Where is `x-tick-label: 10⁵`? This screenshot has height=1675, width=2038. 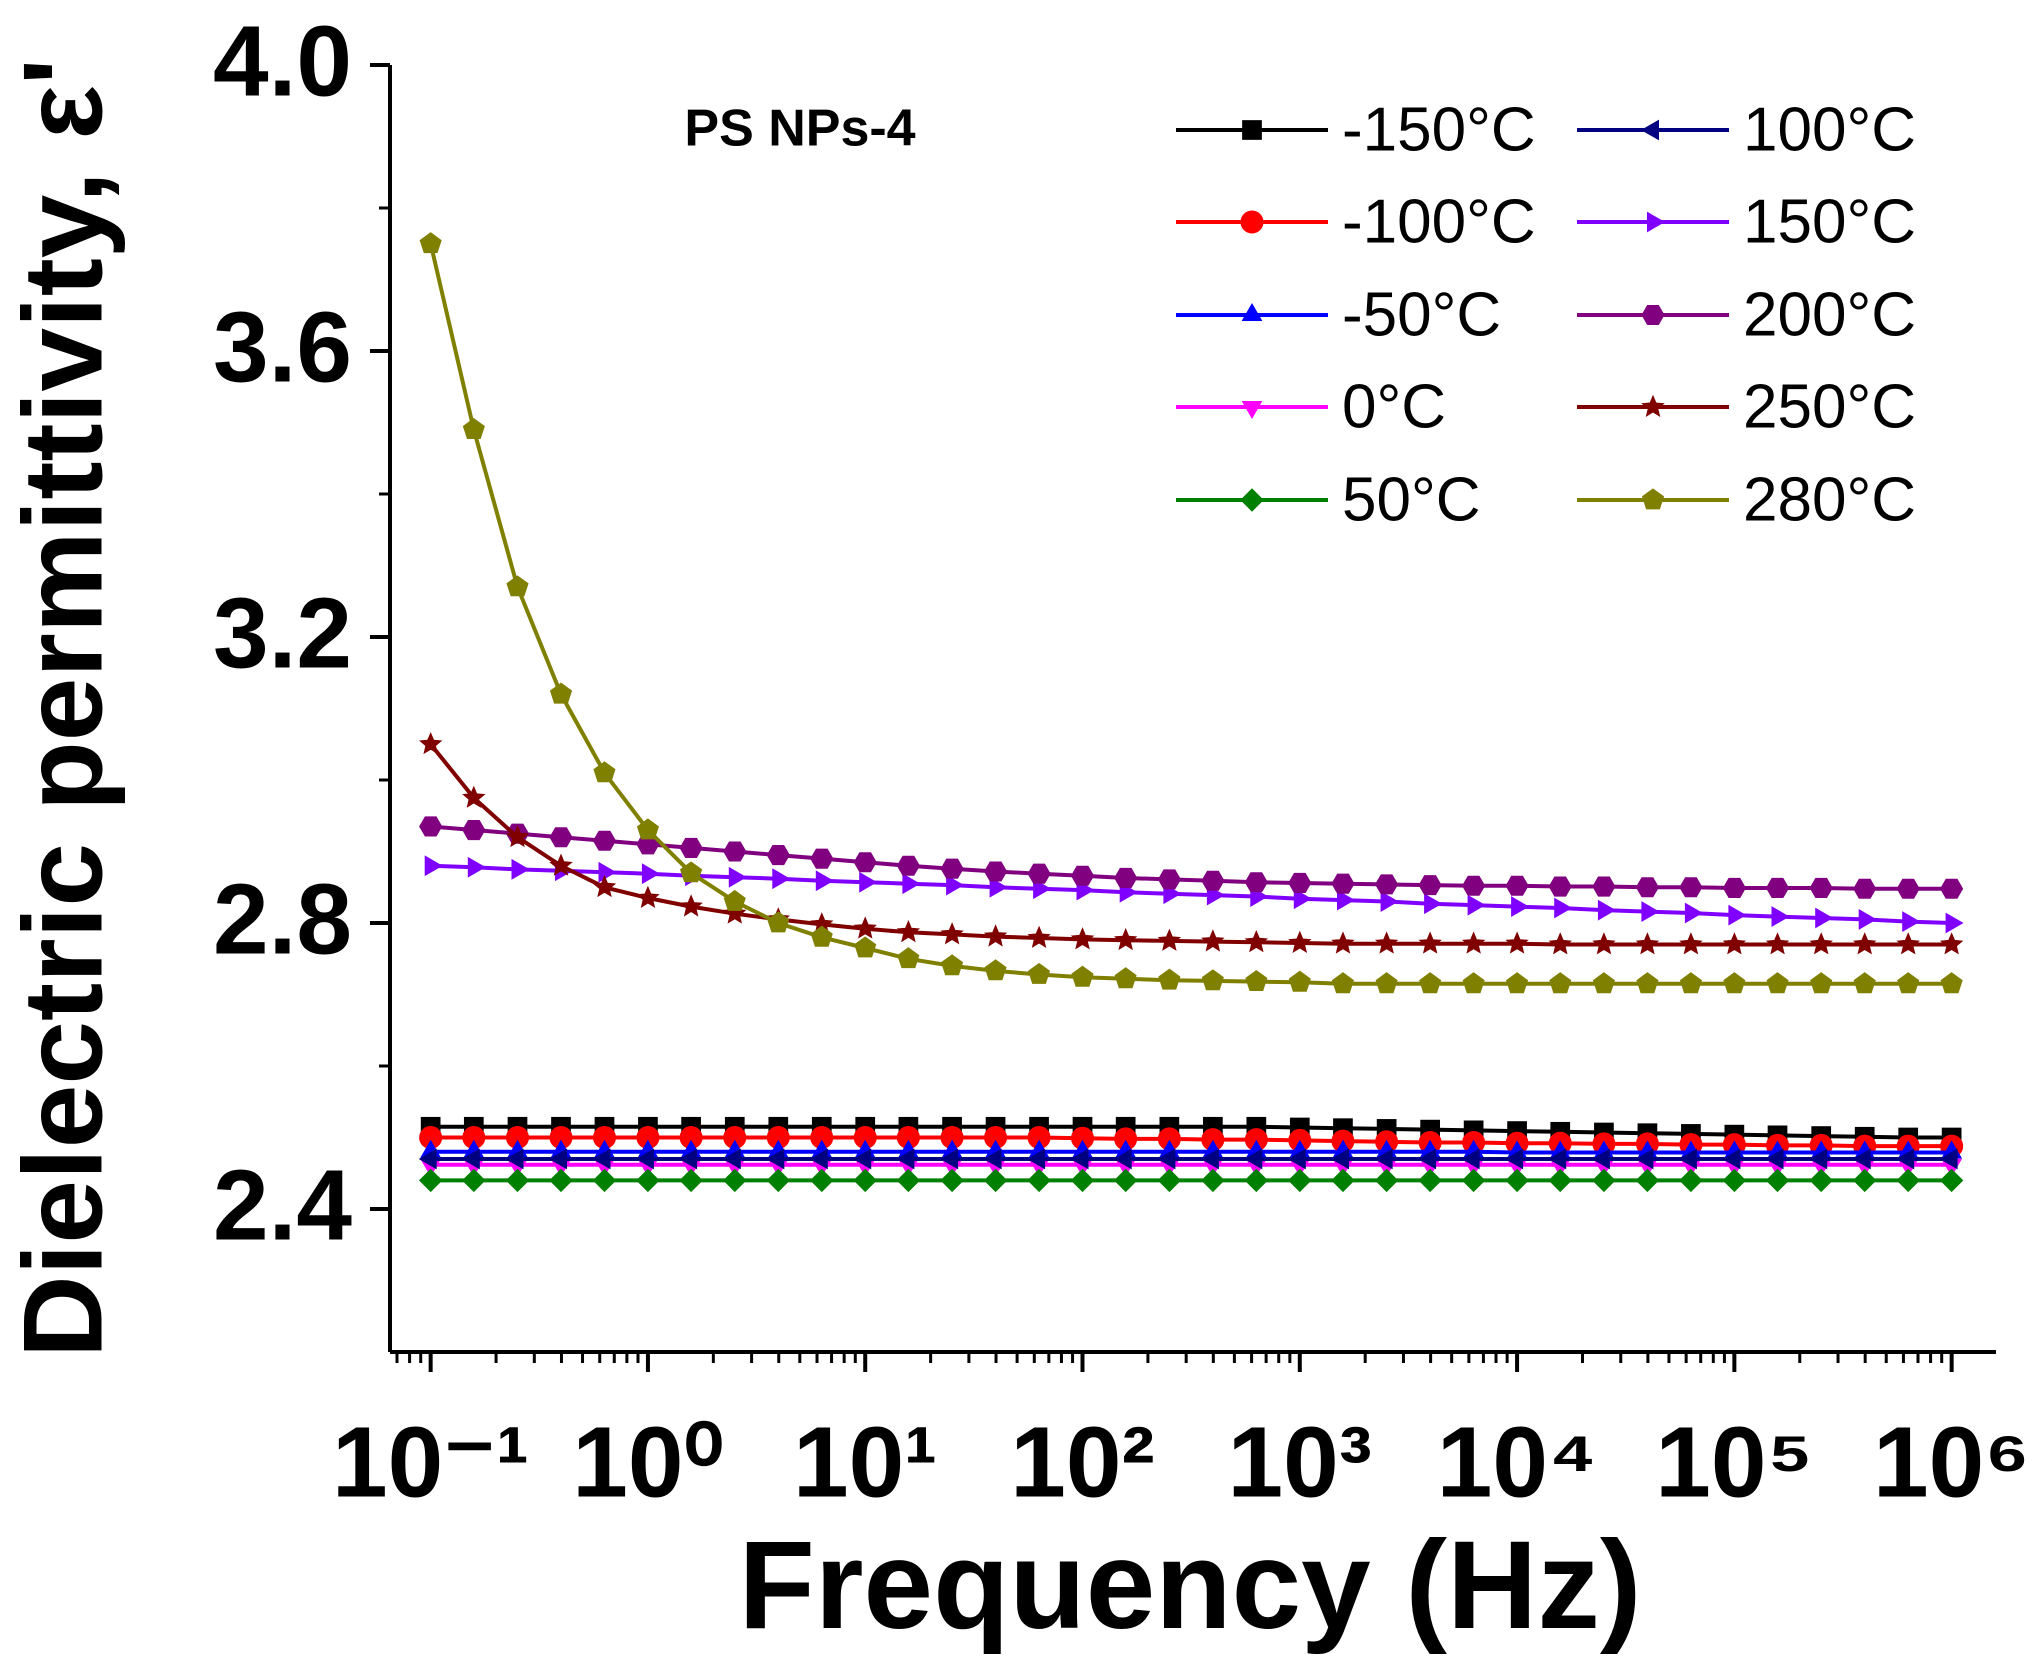
x-tick-label: 10⁵ is located at coordinates (1734, 1462).